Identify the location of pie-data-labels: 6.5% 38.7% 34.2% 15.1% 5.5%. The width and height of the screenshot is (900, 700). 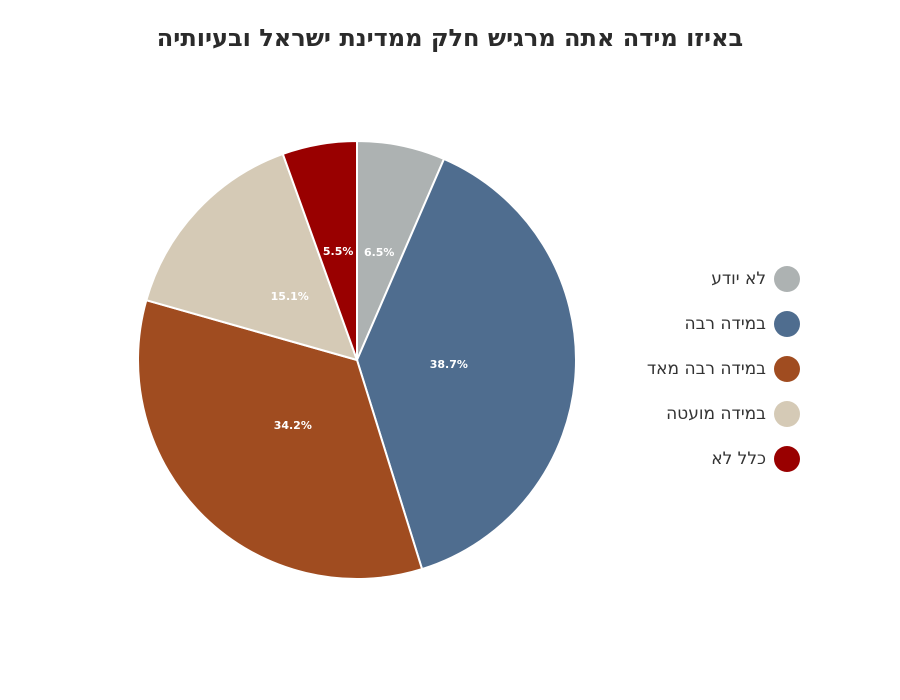
(369, 338).